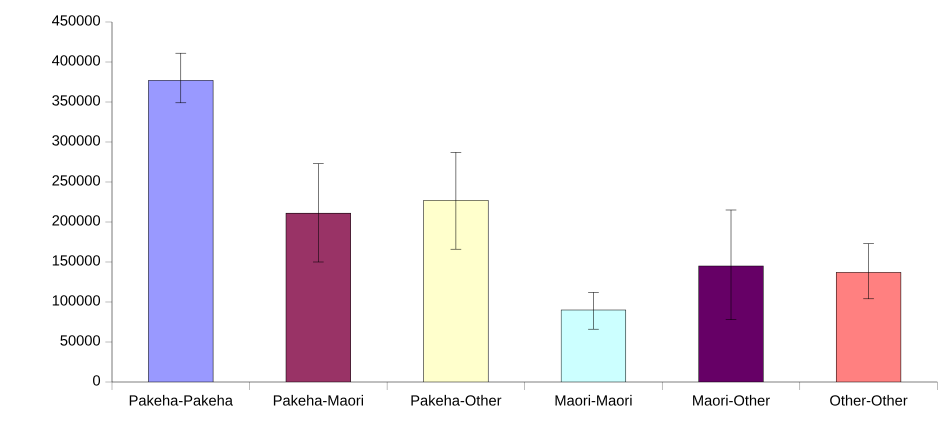 This screenshot has height=446, width=938. What do you see at coordinates (76, 300) in the screenshot?
I see `y-tick-label: 100000` at bounding box center [76, 300].